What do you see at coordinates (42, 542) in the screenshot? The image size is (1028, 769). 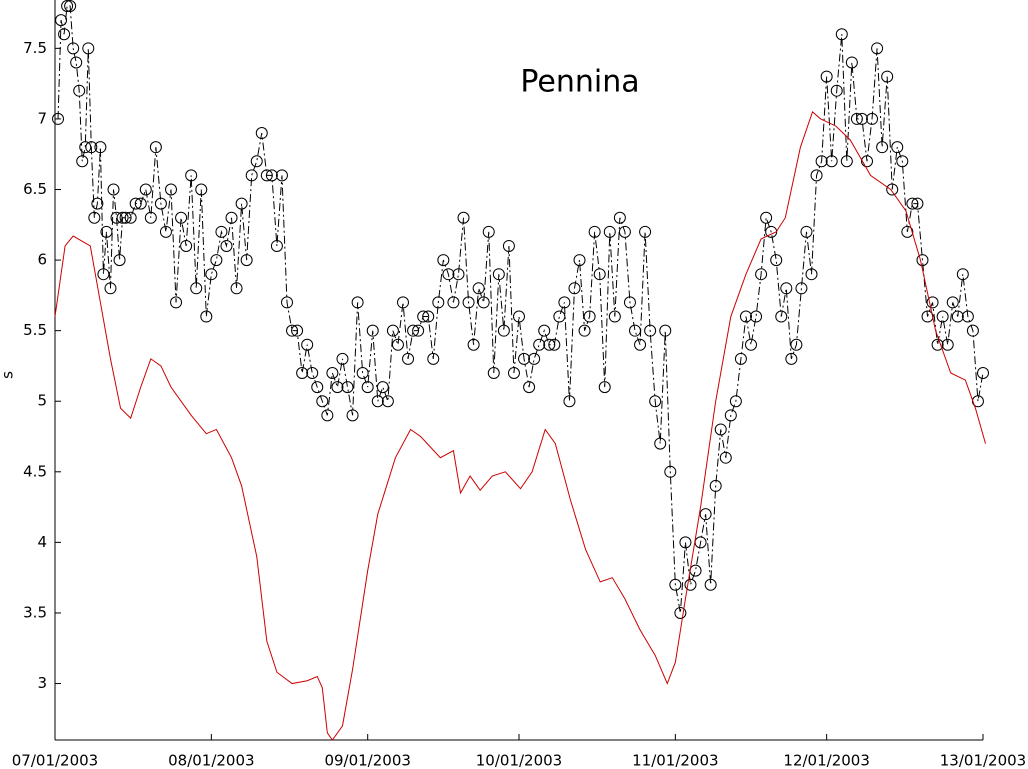 I see `y-tick-label: 4` at bounding box center [42, 542].